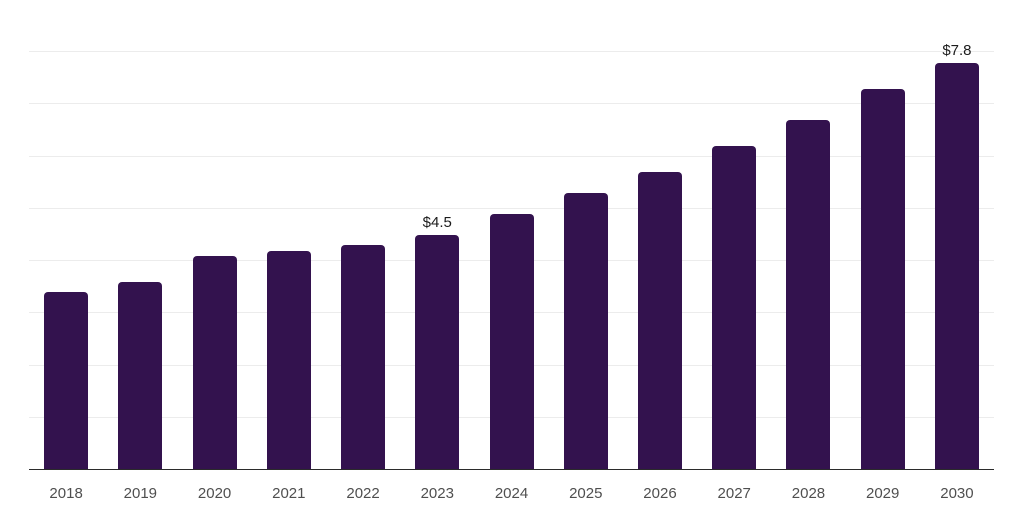  What do you see at coordinates (363, 493) in the screenshot?
I see `x-tick-label-2022: 2022` at bounding box center [363, 493].